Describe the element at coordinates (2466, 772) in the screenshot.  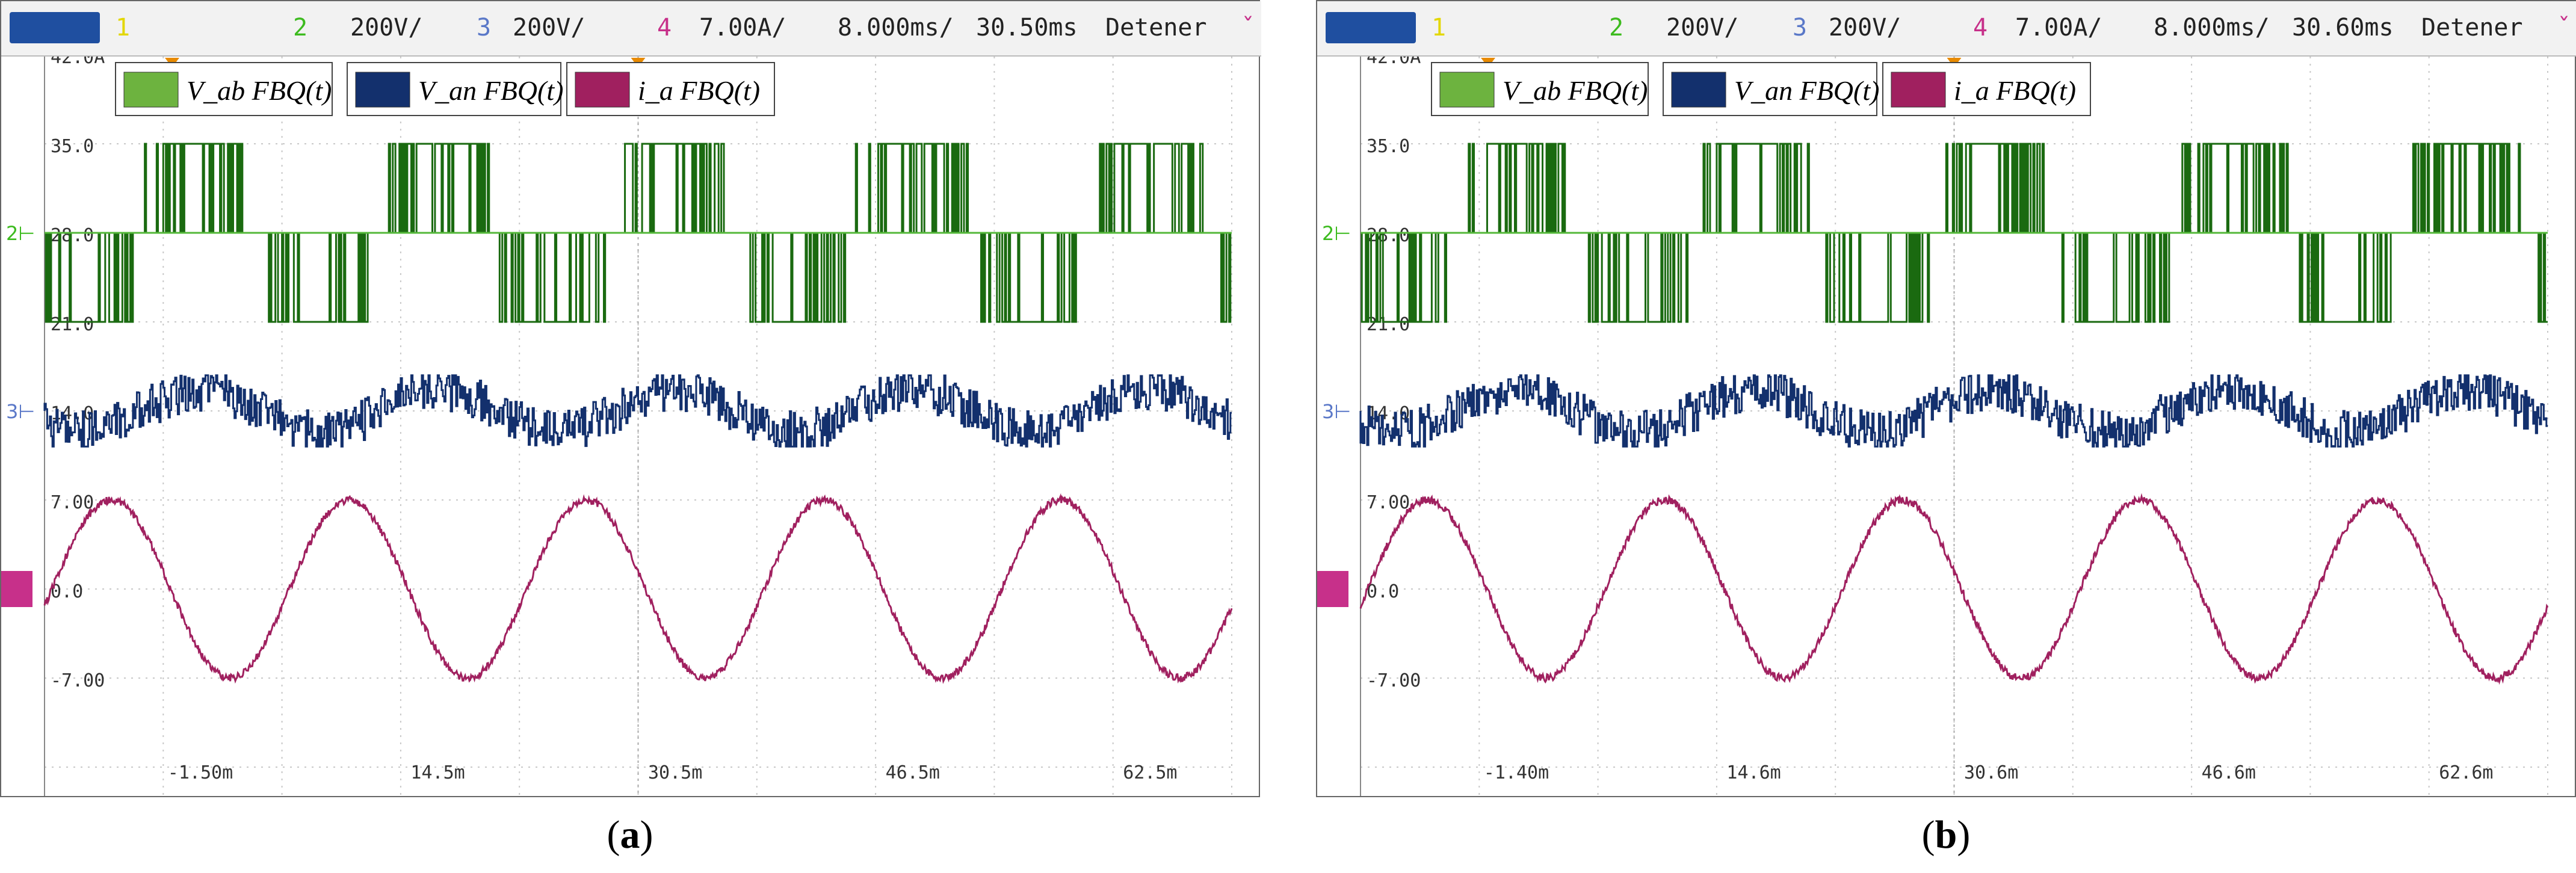
I see `x-tick-label: 62.6m` at that location.